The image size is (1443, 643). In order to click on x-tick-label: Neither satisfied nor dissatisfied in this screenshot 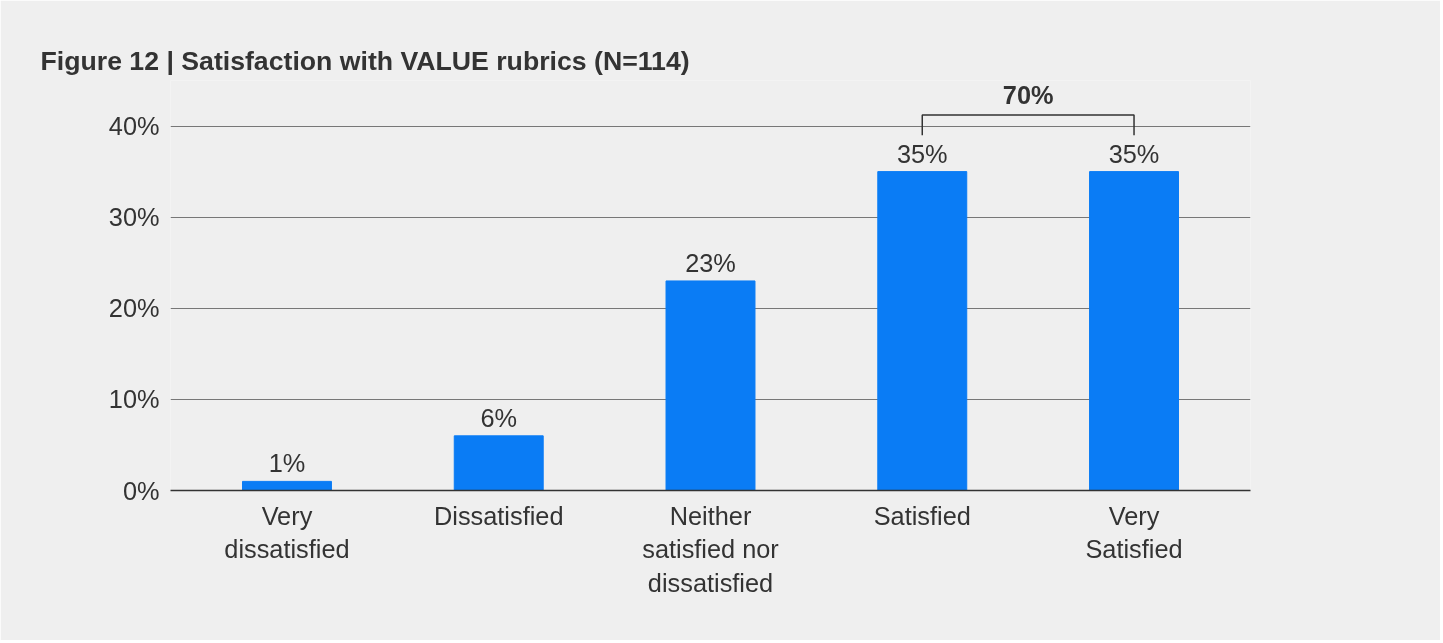, I will do `click(711, 549)`.